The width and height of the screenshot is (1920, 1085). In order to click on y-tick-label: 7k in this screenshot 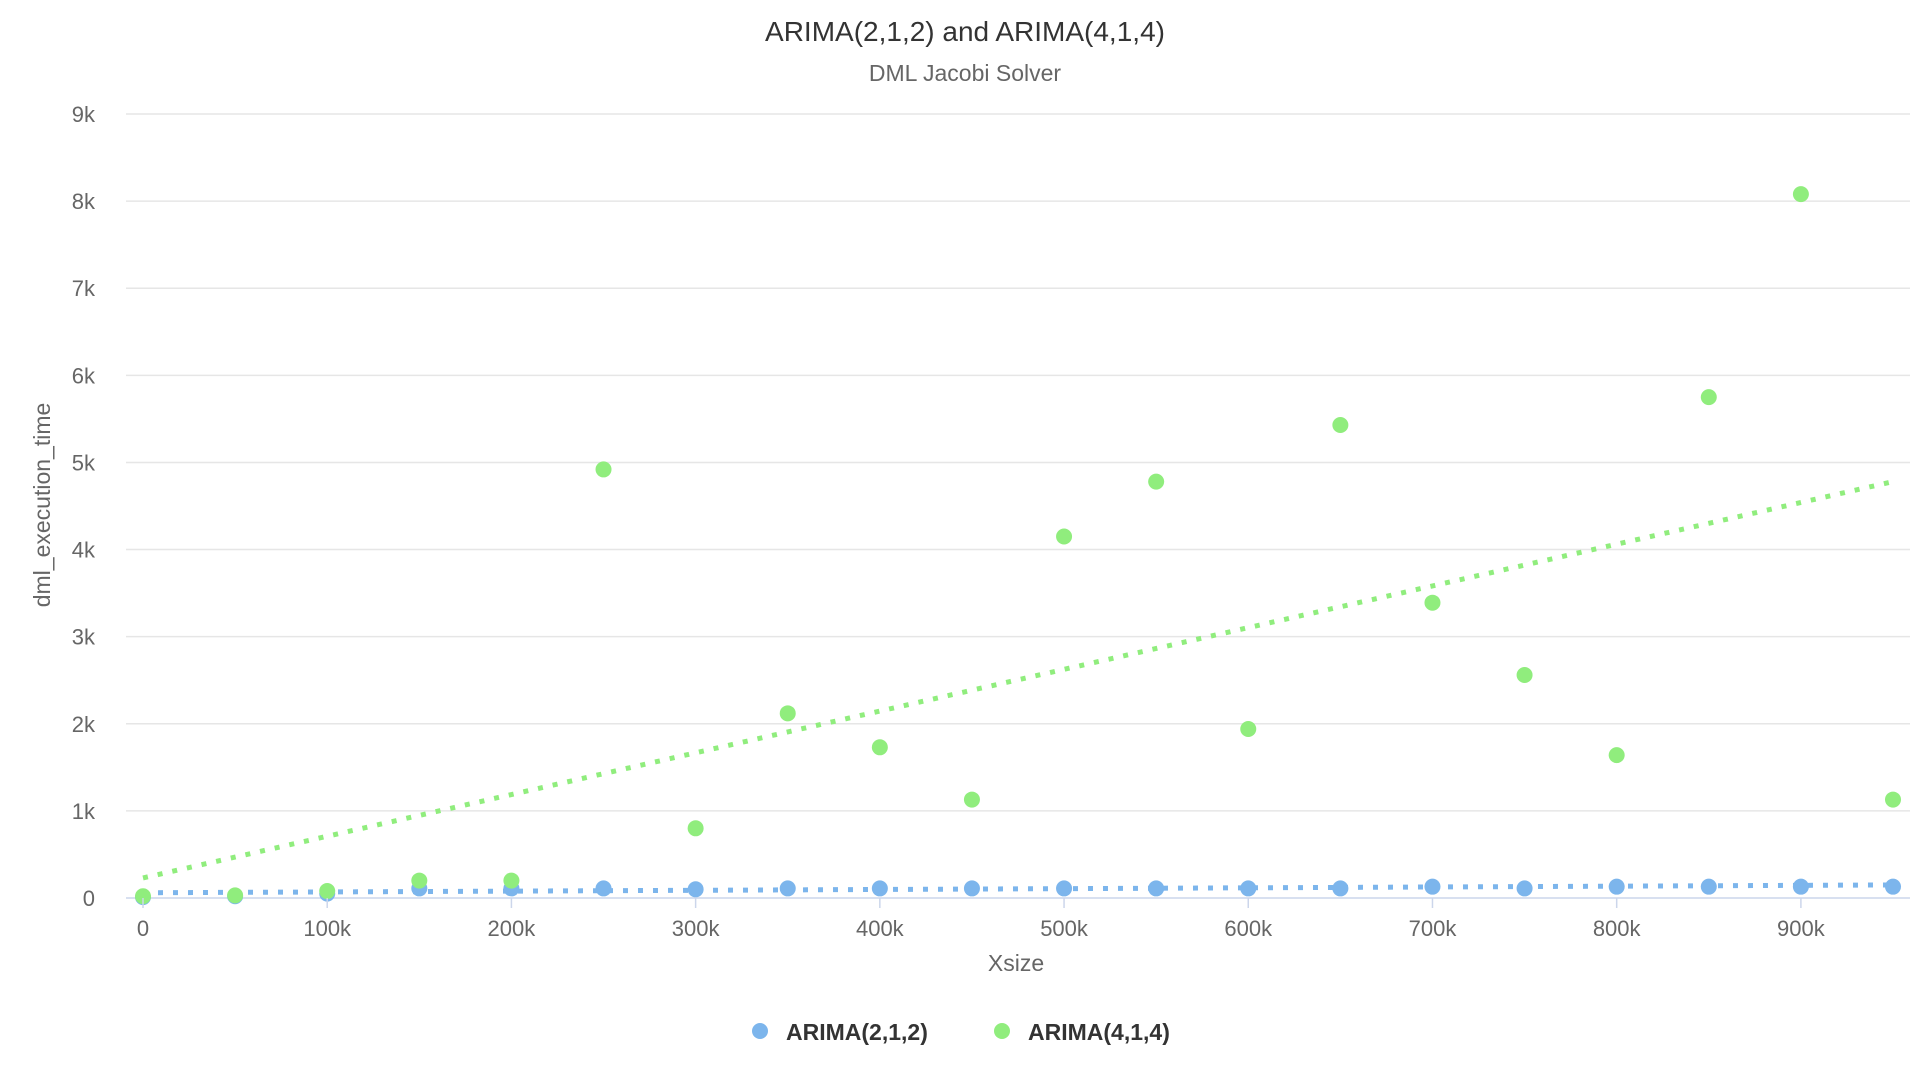, I will do `click(84, 288)`.